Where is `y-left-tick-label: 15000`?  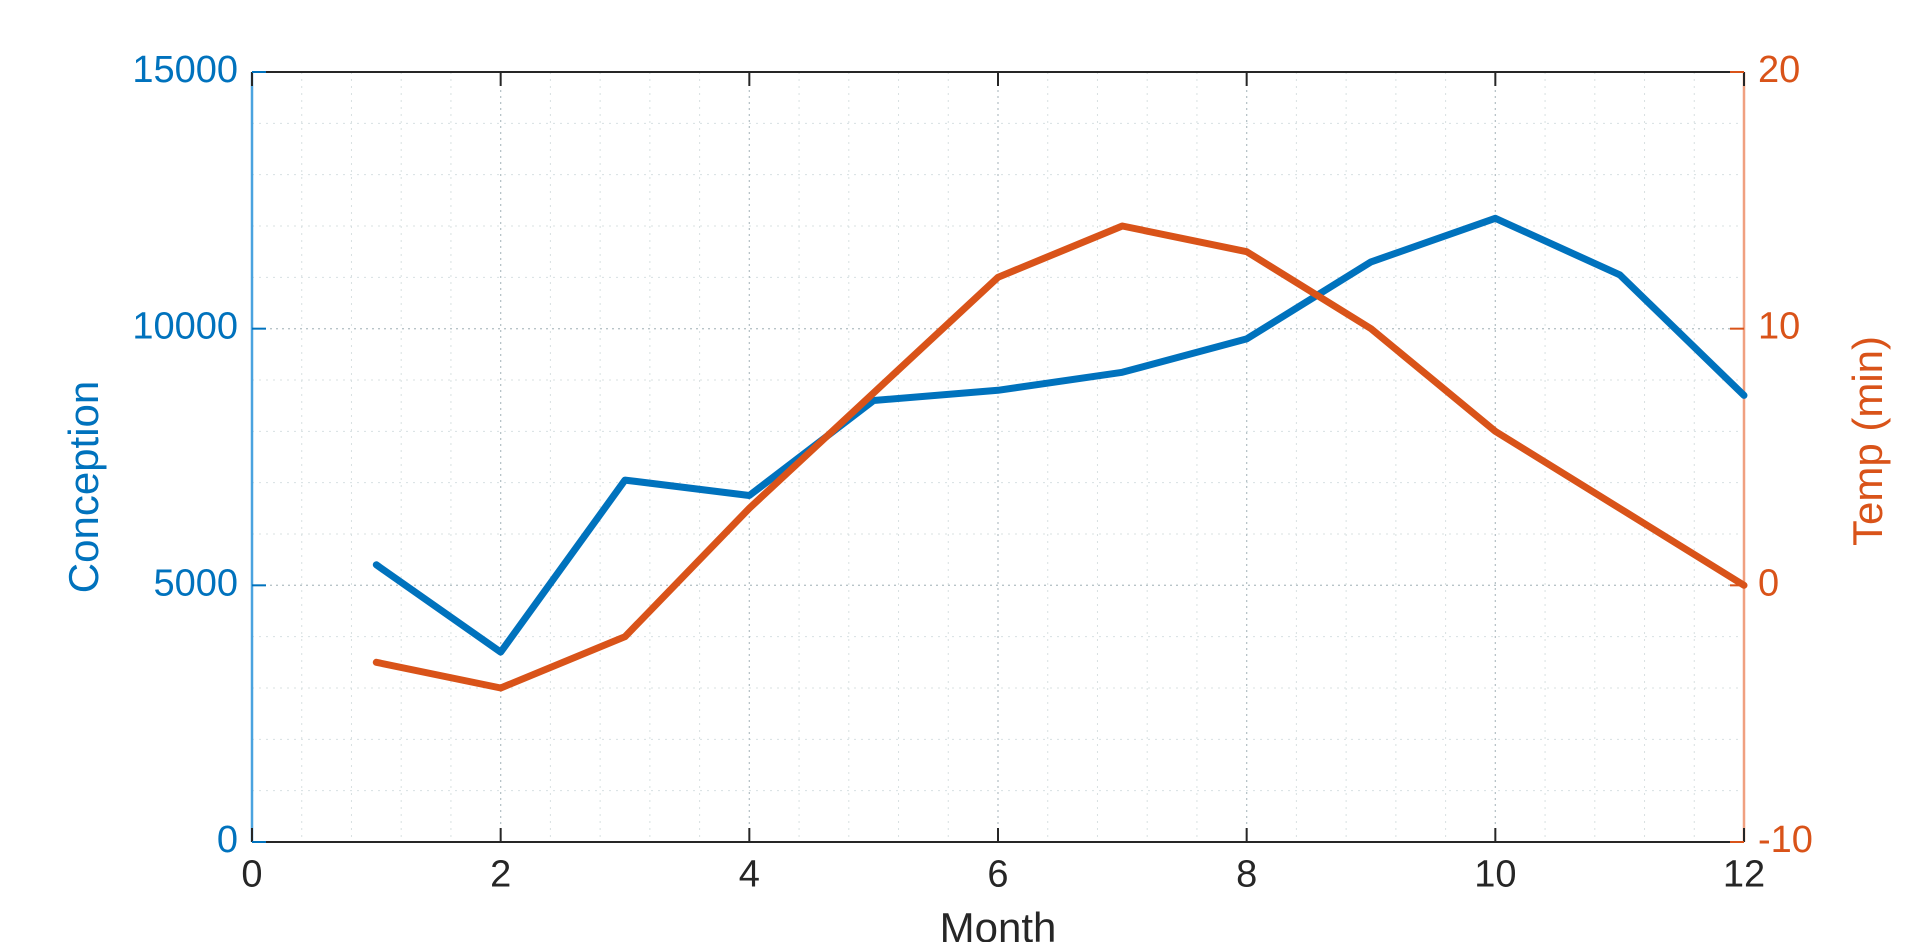 y-left-tick-label: 15000 is located at coordinates (185, 70).